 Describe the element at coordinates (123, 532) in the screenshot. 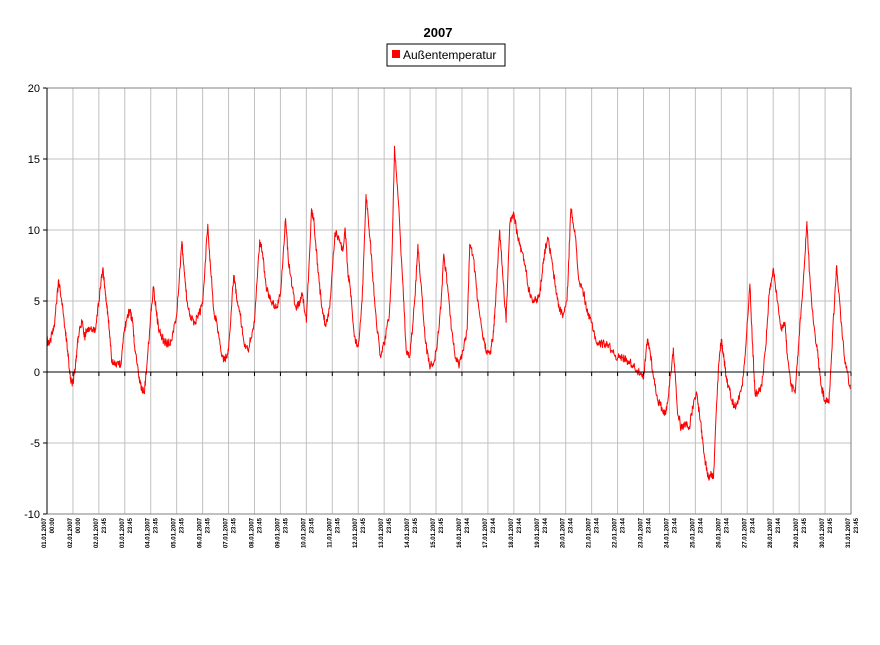

I see `x-tick-date: 03.01.2007` at that location.